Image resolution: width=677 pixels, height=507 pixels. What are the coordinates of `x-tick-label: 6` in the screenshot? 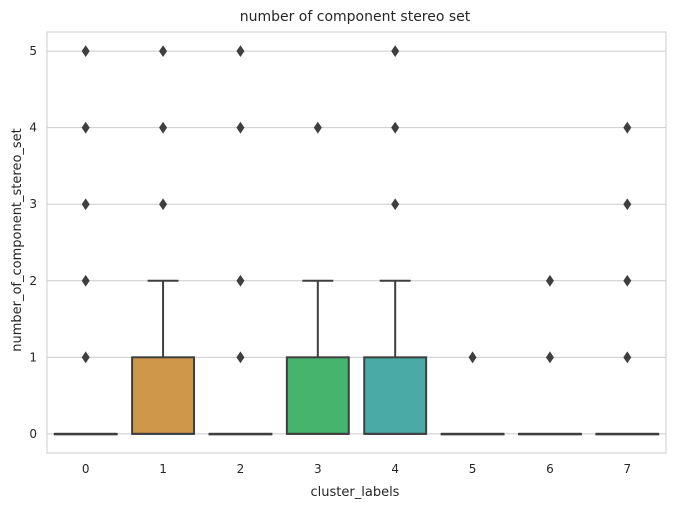 It's located at (550, 469).